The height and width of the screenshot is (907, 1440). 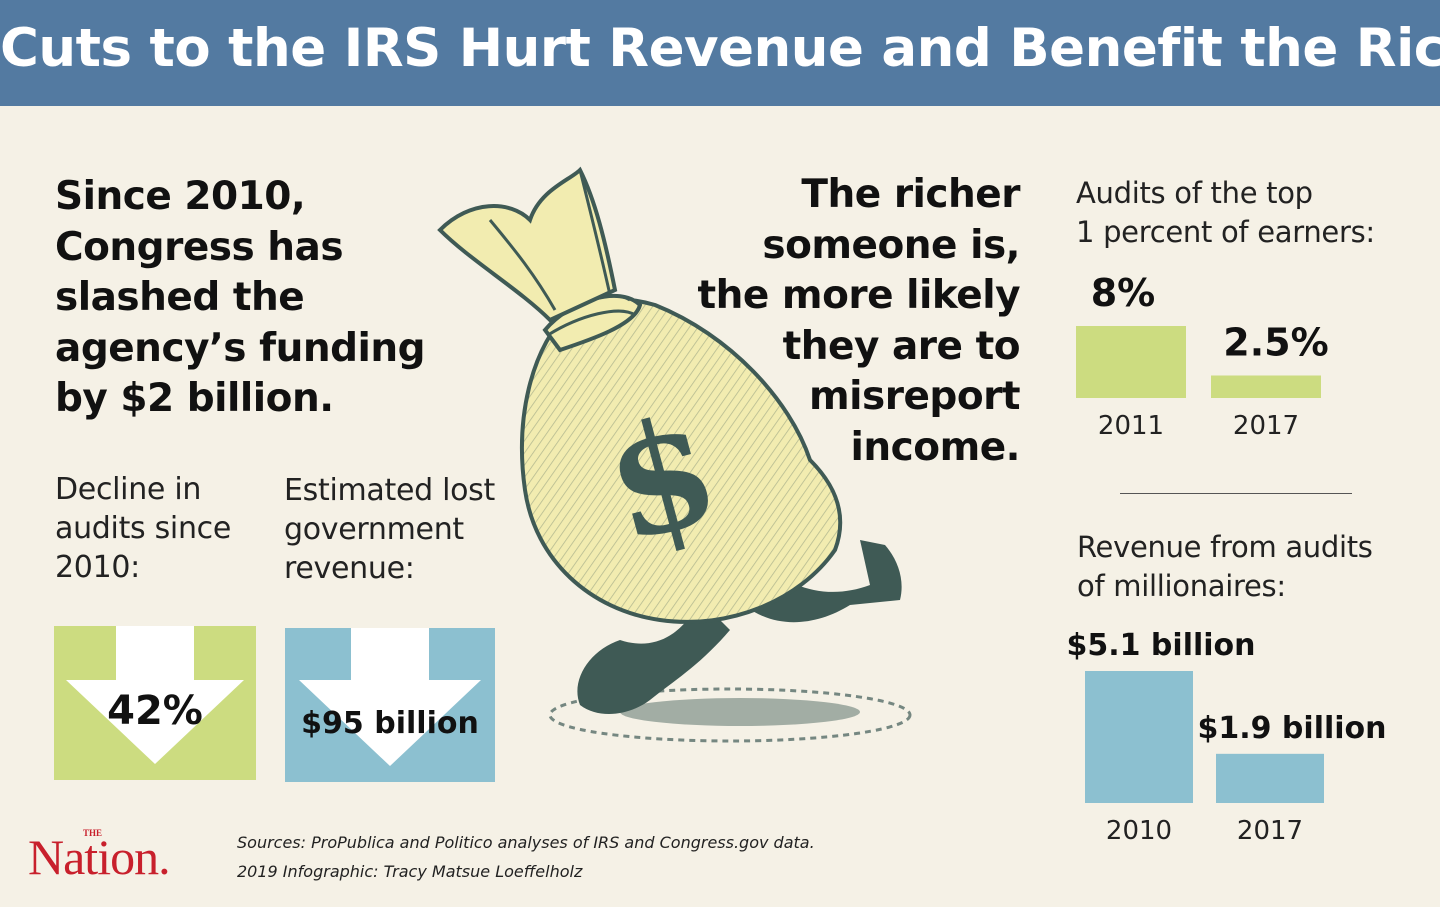 I want to click on audits-chart-category-label-2017: 2017, so click(x=1266, y=426).